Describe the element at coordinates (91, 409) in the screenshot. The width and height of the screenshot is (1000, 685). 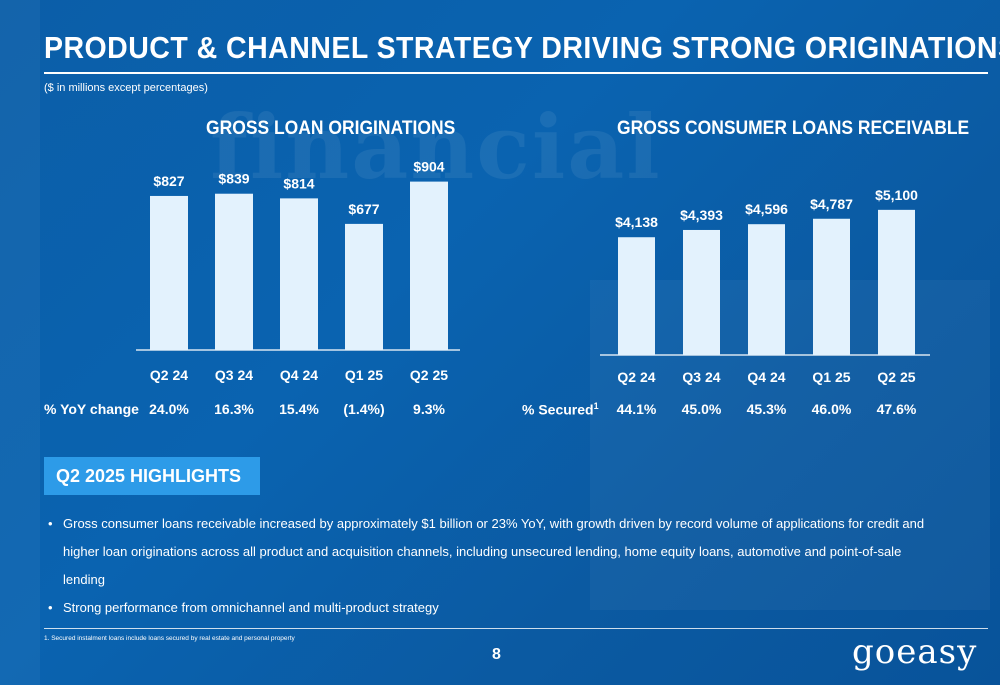
I see `yoy-change-label: % YoY change` at that location.